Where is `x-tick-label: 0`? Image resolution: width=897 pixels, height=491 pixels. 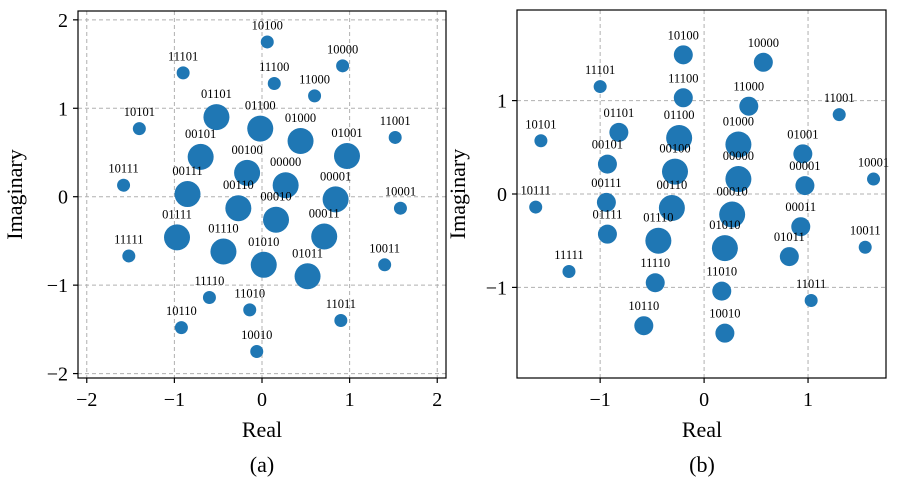 x-tick-label: 0 is located at coordinates (704, 400).